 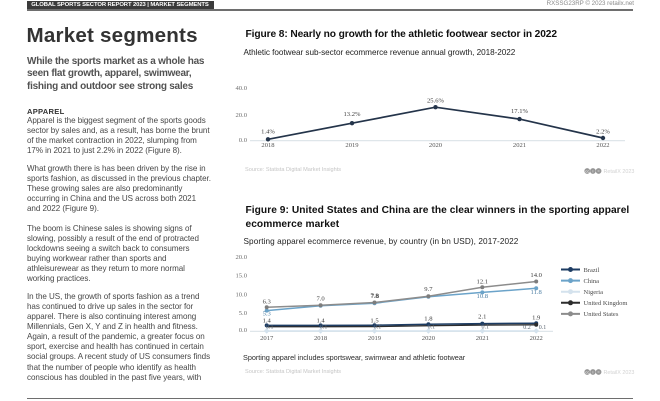 What do you see at coordinates (428, 318) in the screenshot?
I see `svg-text: 1.8` at bounding box center [428, 318].